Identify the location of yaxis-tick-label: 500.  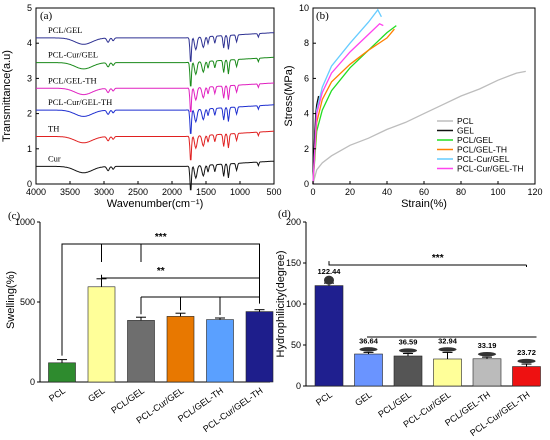
(27, 302).